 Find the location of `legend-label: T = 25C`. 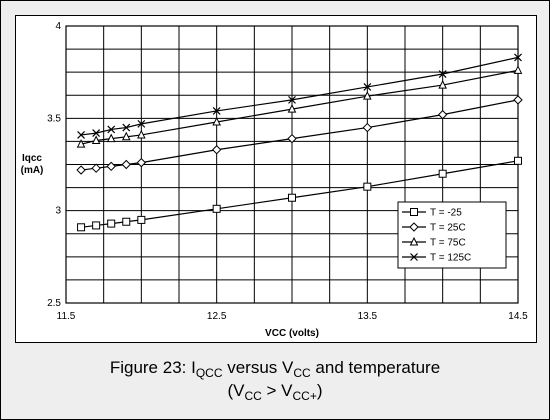

legend-label: T = 25C is located at coordinates (448, 228).